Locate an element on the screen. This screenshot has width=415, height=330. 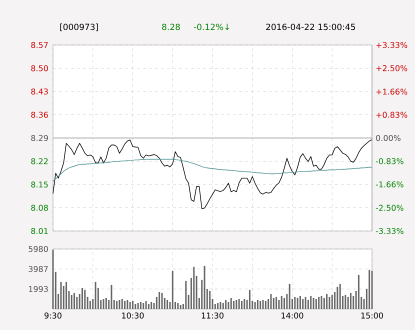
y-tick-label: 8.29 is located at coordinates (39, 138).